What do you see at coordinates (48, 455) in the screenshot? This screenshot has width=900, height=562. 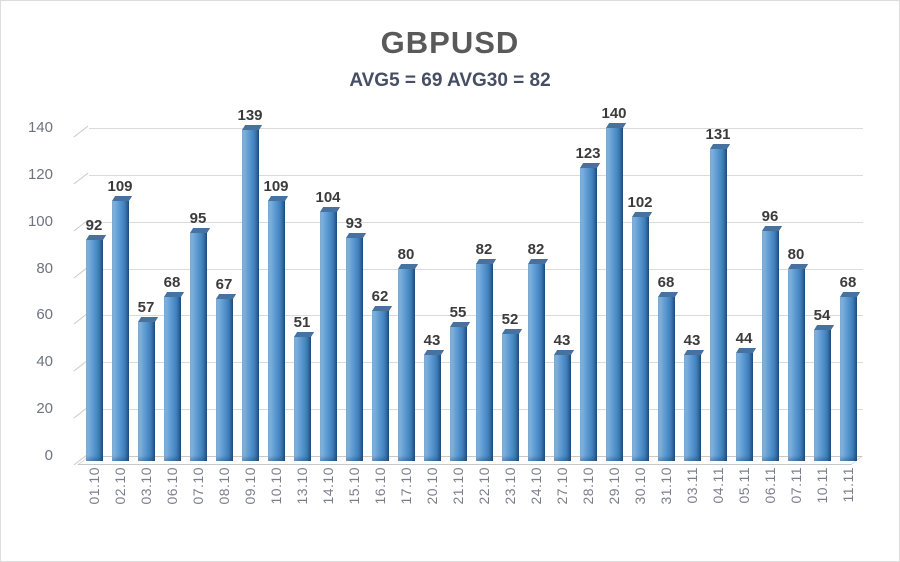 I see `y-axis-tick-label: 0` at bounding box center [48, 455].